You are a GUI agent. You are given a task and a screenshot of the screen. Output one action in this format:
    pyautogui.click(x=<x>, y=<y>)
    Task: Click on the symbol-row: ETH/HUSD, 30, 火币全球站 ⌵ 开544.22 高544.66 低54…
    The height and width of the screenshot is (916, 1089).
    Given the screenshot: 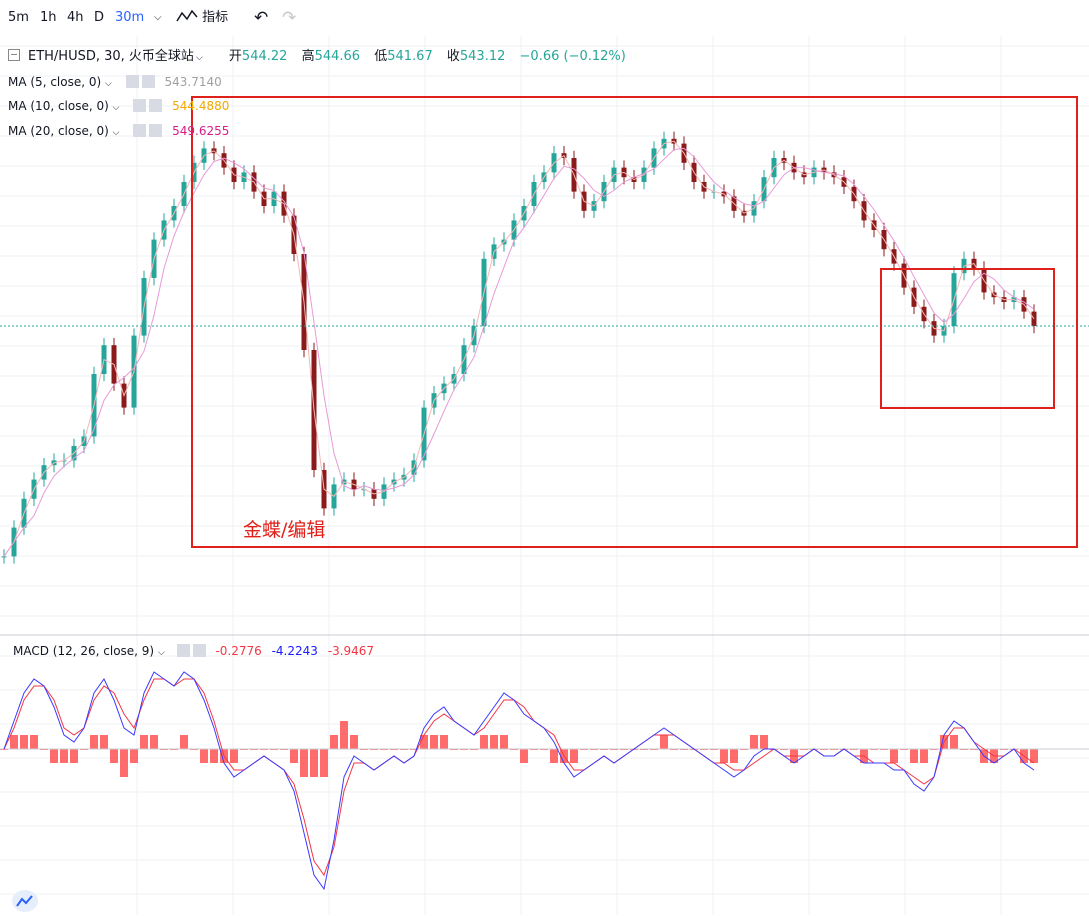 What is the action you would take?
    pyautogui.click(x=317, y=57)
    